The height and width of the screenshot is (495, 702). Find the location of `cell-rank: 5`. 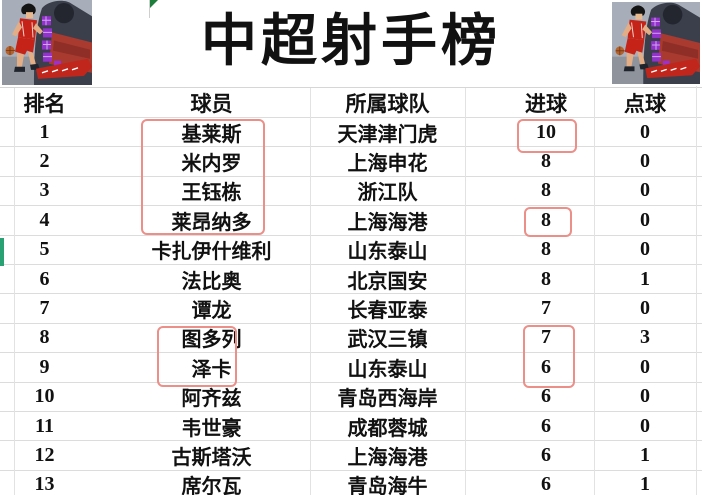

cell-rank: 5 is located at coordinates (44, 249).